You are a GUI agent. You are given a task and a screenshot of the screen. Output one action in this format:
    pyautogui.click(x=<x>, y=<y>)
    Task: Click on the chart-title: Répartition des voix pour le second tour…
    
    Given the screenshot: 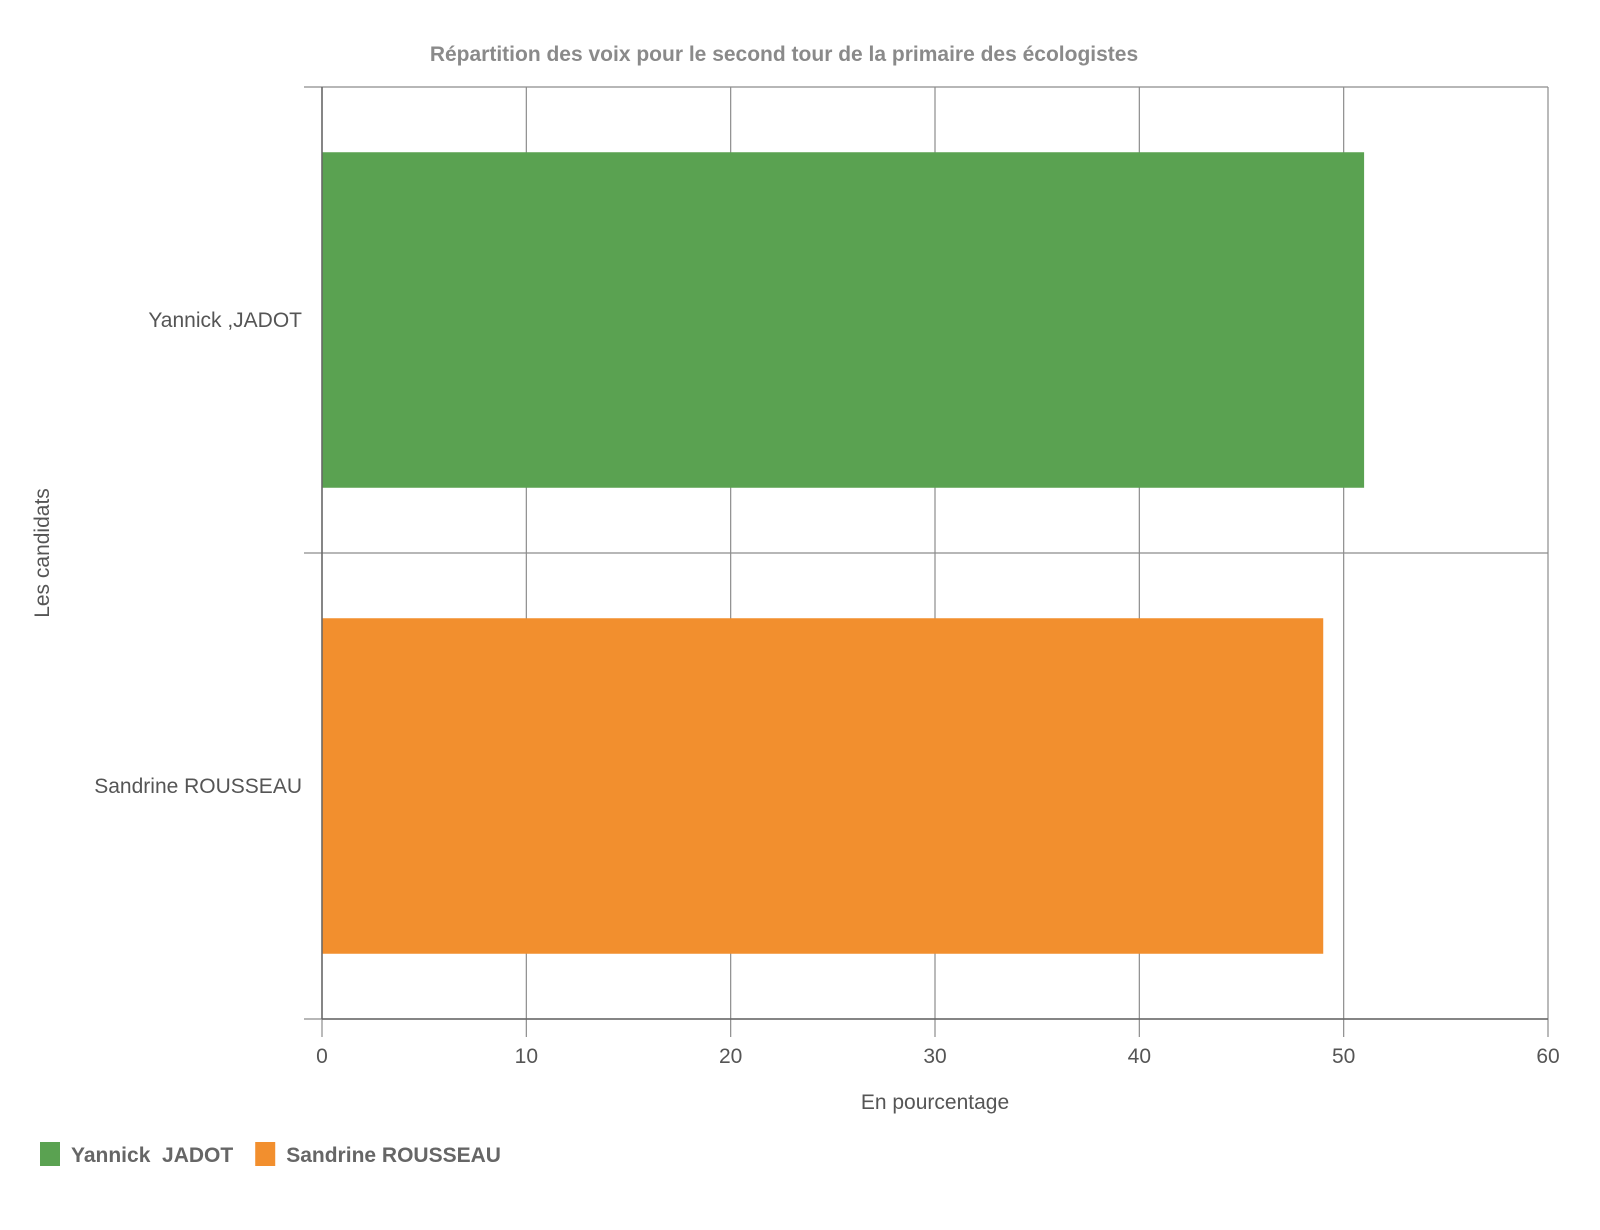 What is the action you would take?
    pyautogui.click(x=784, y=54)
    